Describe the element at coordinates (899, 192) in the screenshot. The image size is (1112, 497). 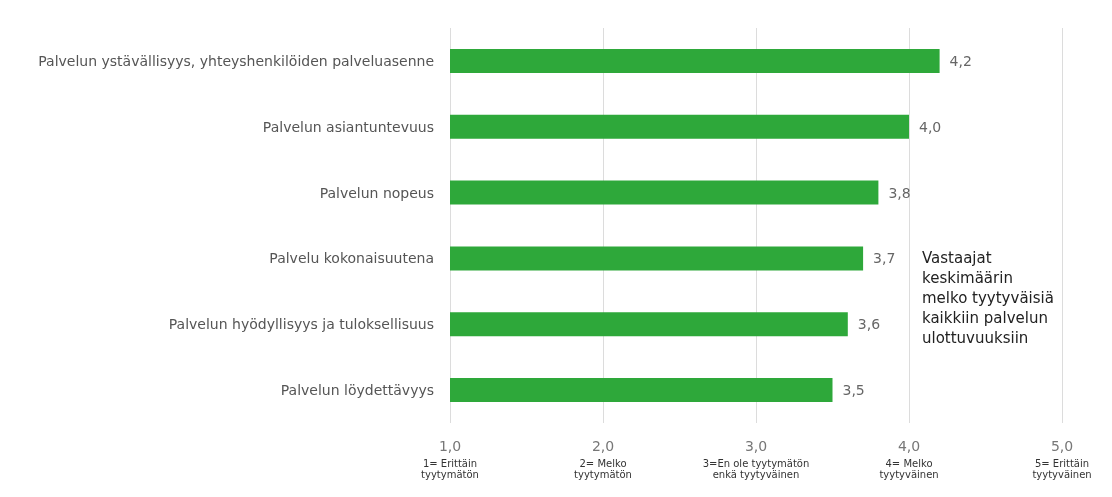
I see `data-label: 3,8` at that location.